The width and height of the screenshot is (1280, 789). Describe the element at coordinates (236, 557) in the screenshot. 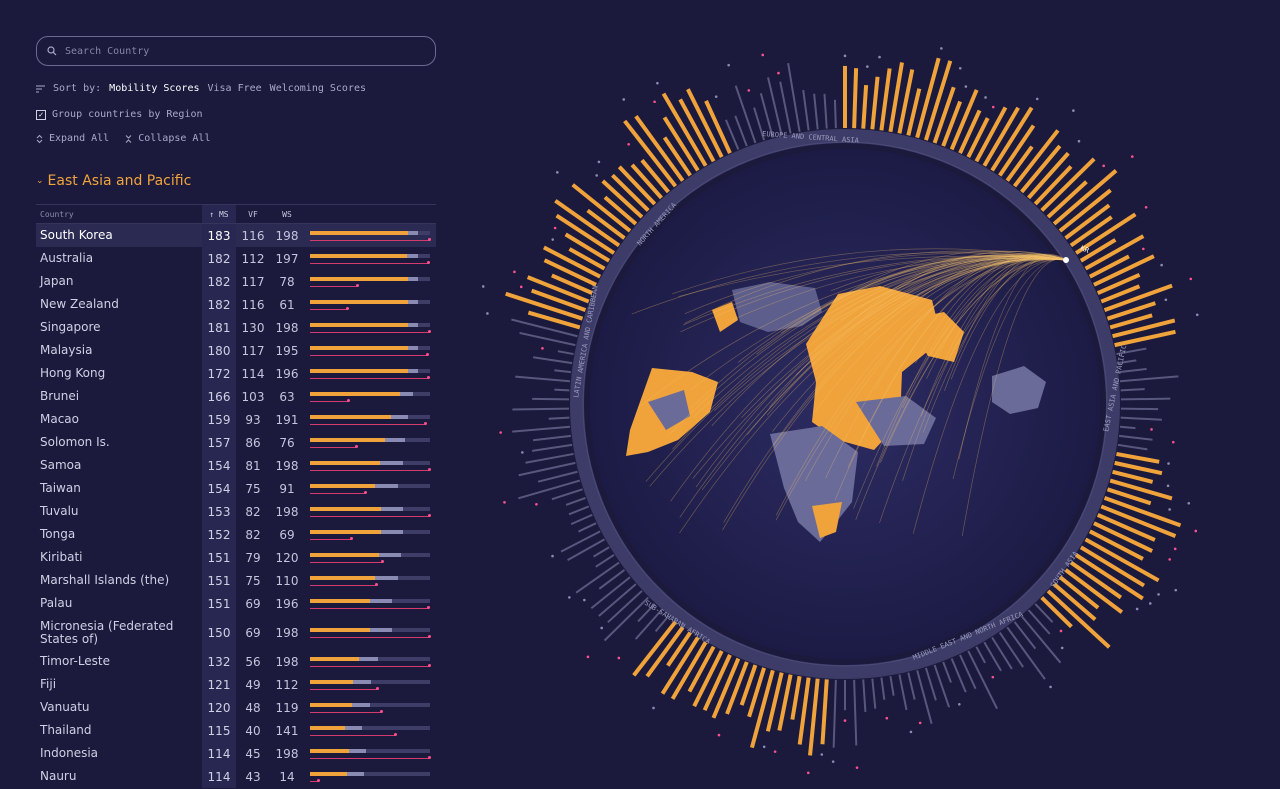

I see `table-row: Kiribati 151 79 120` at that location.